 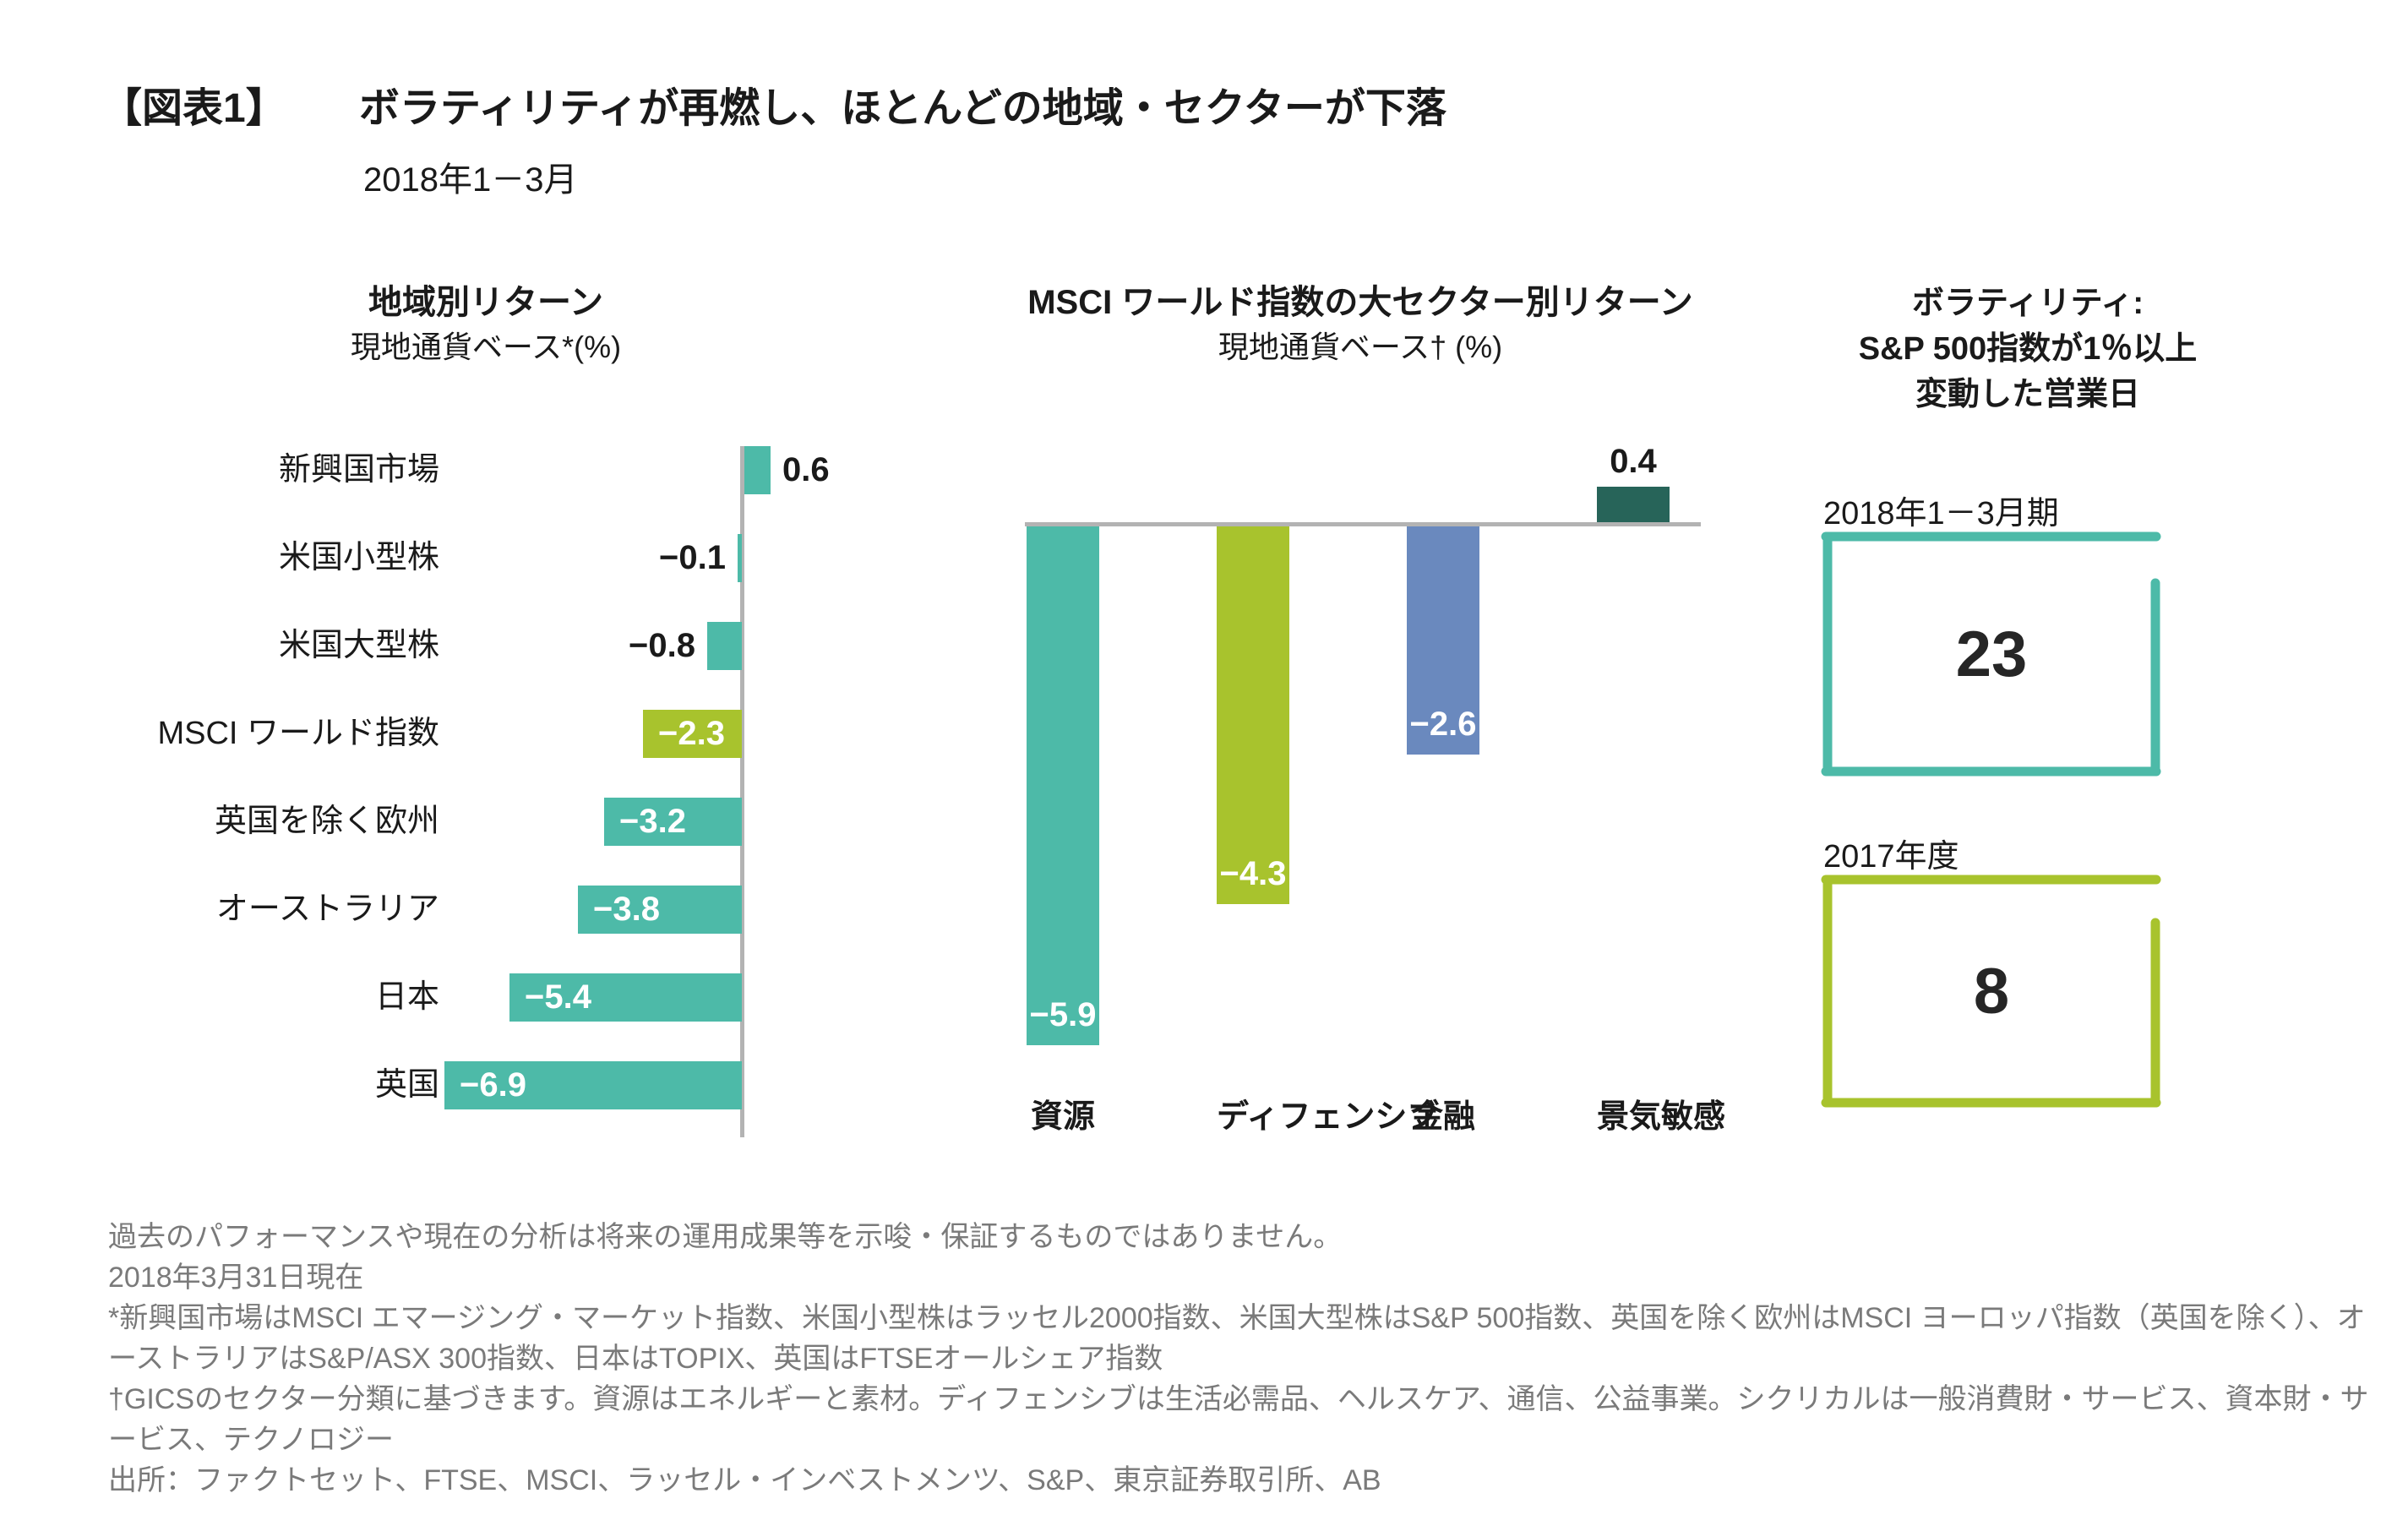 I want to click on region-row-7: 英国 −6.9, so click(x=540, y=1085).